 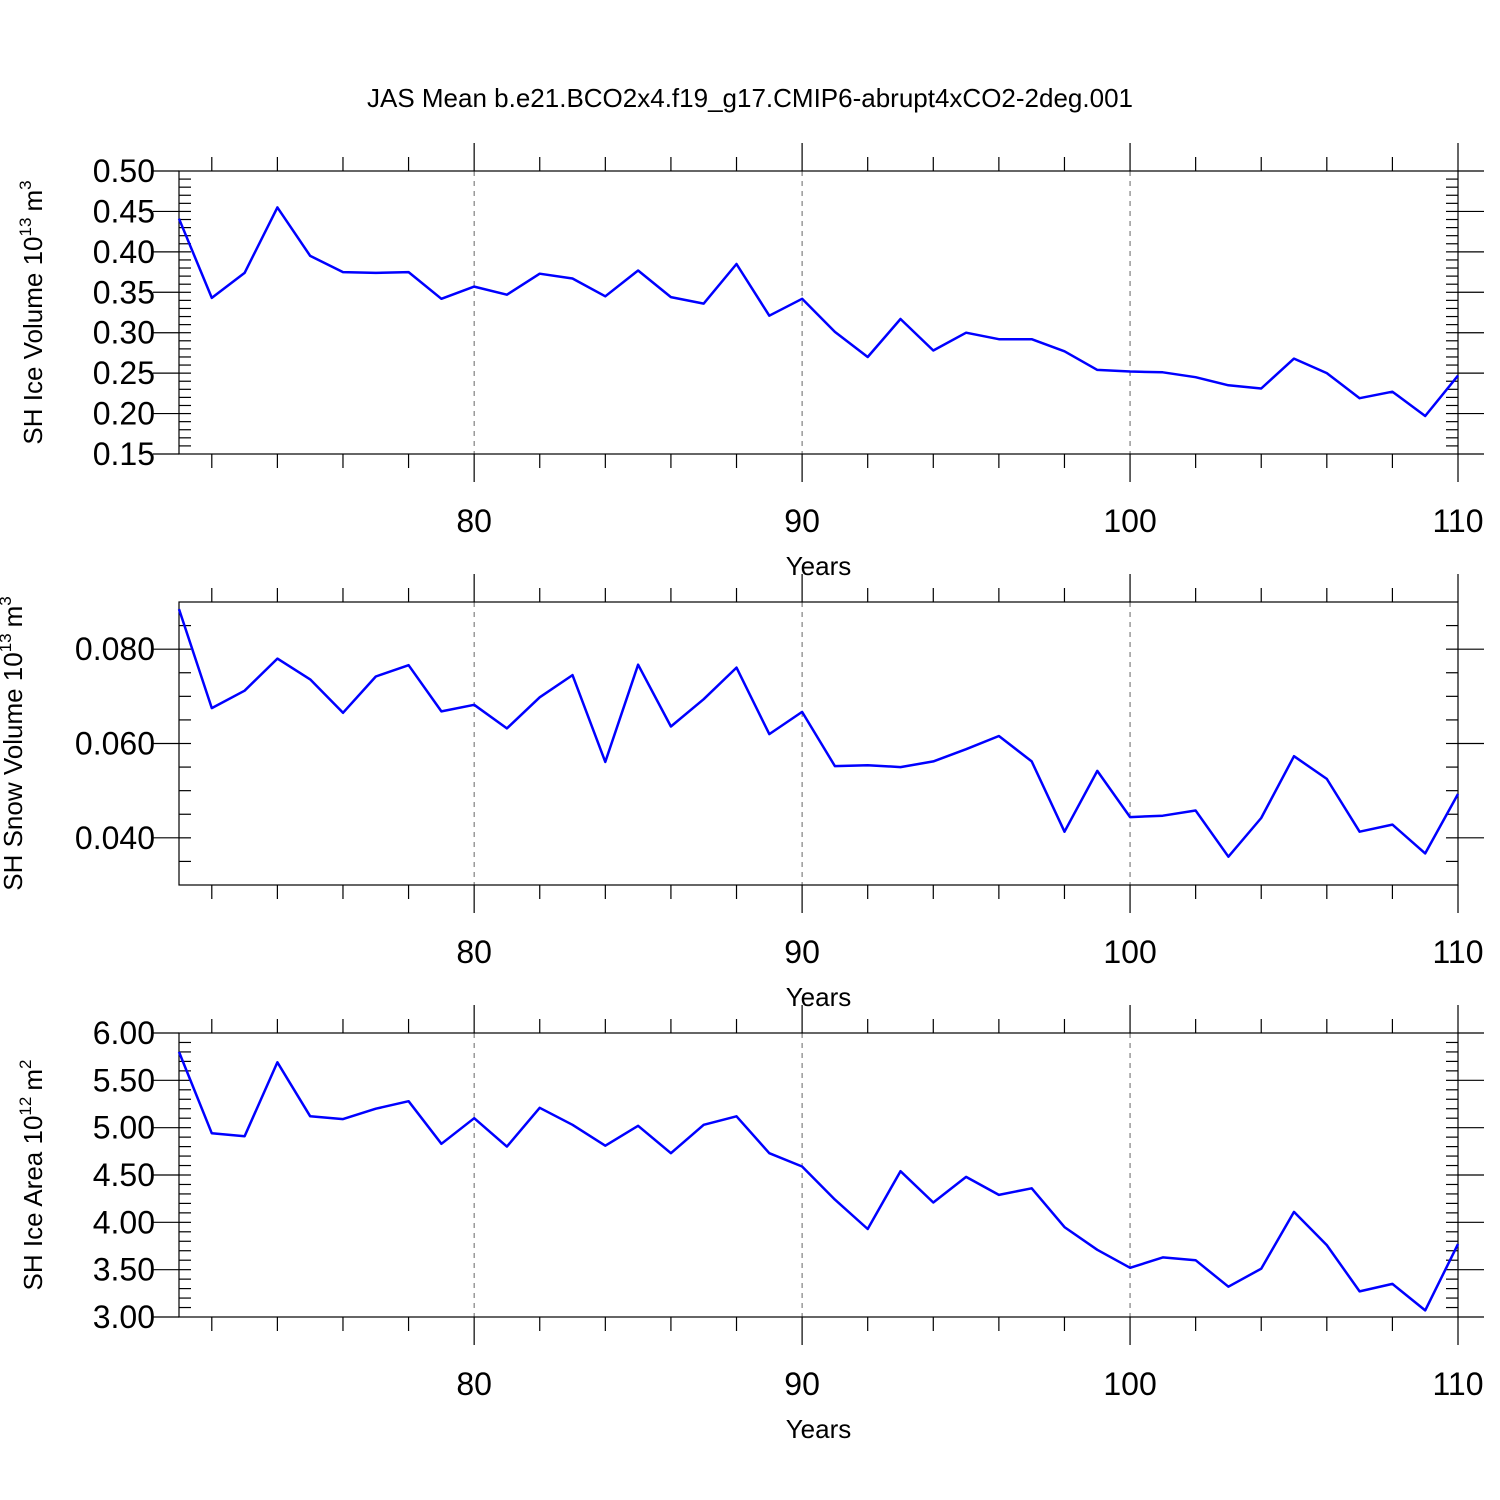 I want to click on chart-3-y-tick-label: 6.00, so click(x=124, y=1033).